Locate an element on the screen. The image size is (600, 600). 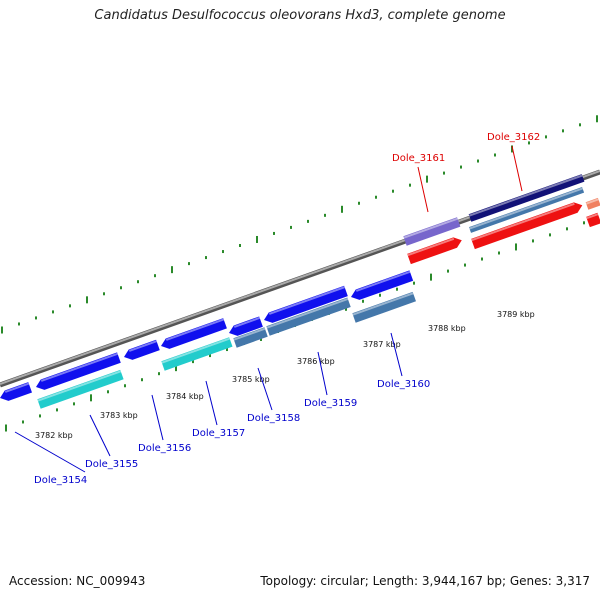
gene-dole-3160-shine is located at coordinates (383, 281).